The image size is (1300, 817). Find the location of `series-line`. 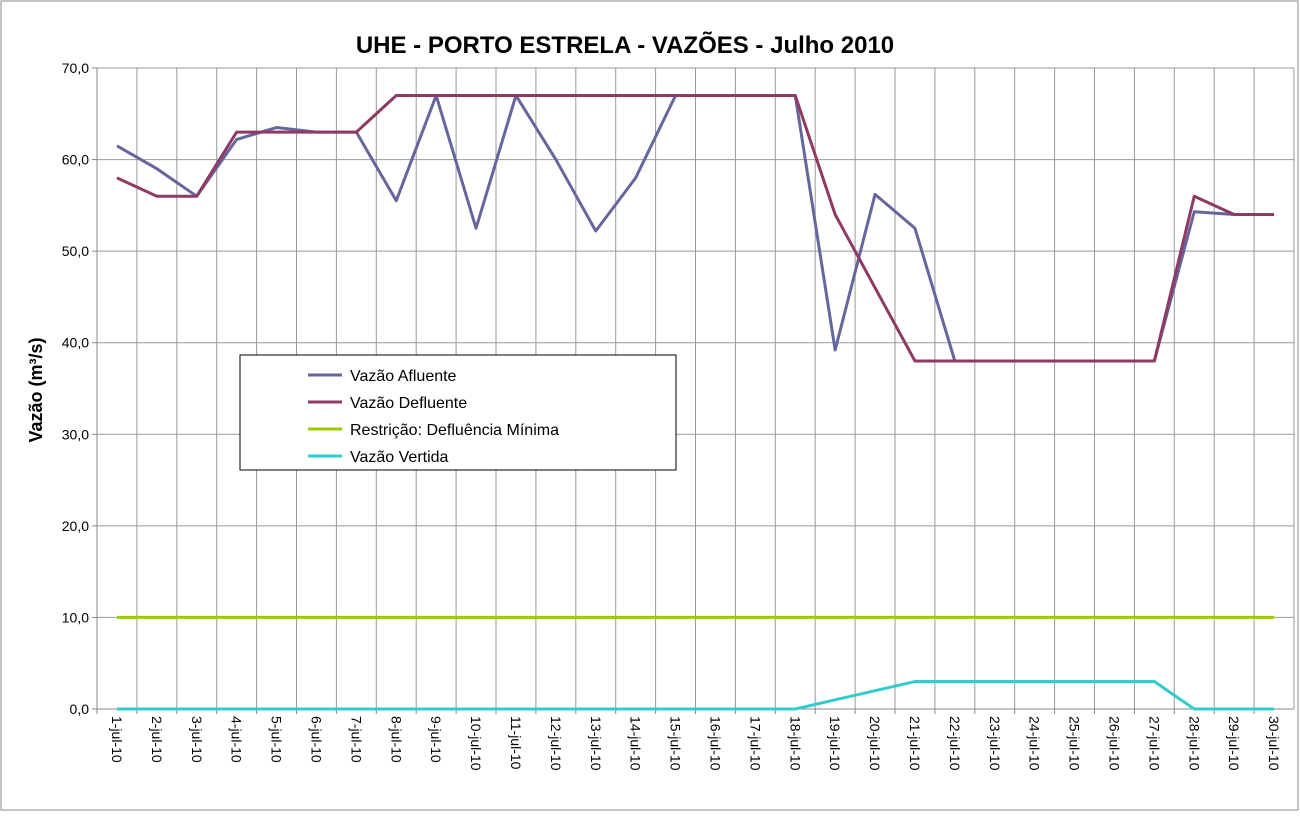

series-line is located at coordinates (695, 695).